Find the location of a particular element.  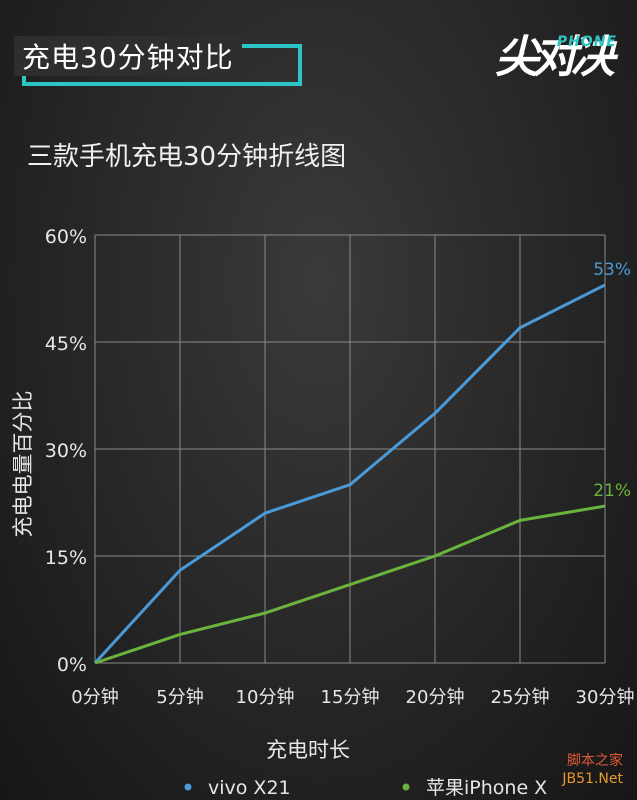

y-tick-label: 45% is located at coordinates (66, 344).